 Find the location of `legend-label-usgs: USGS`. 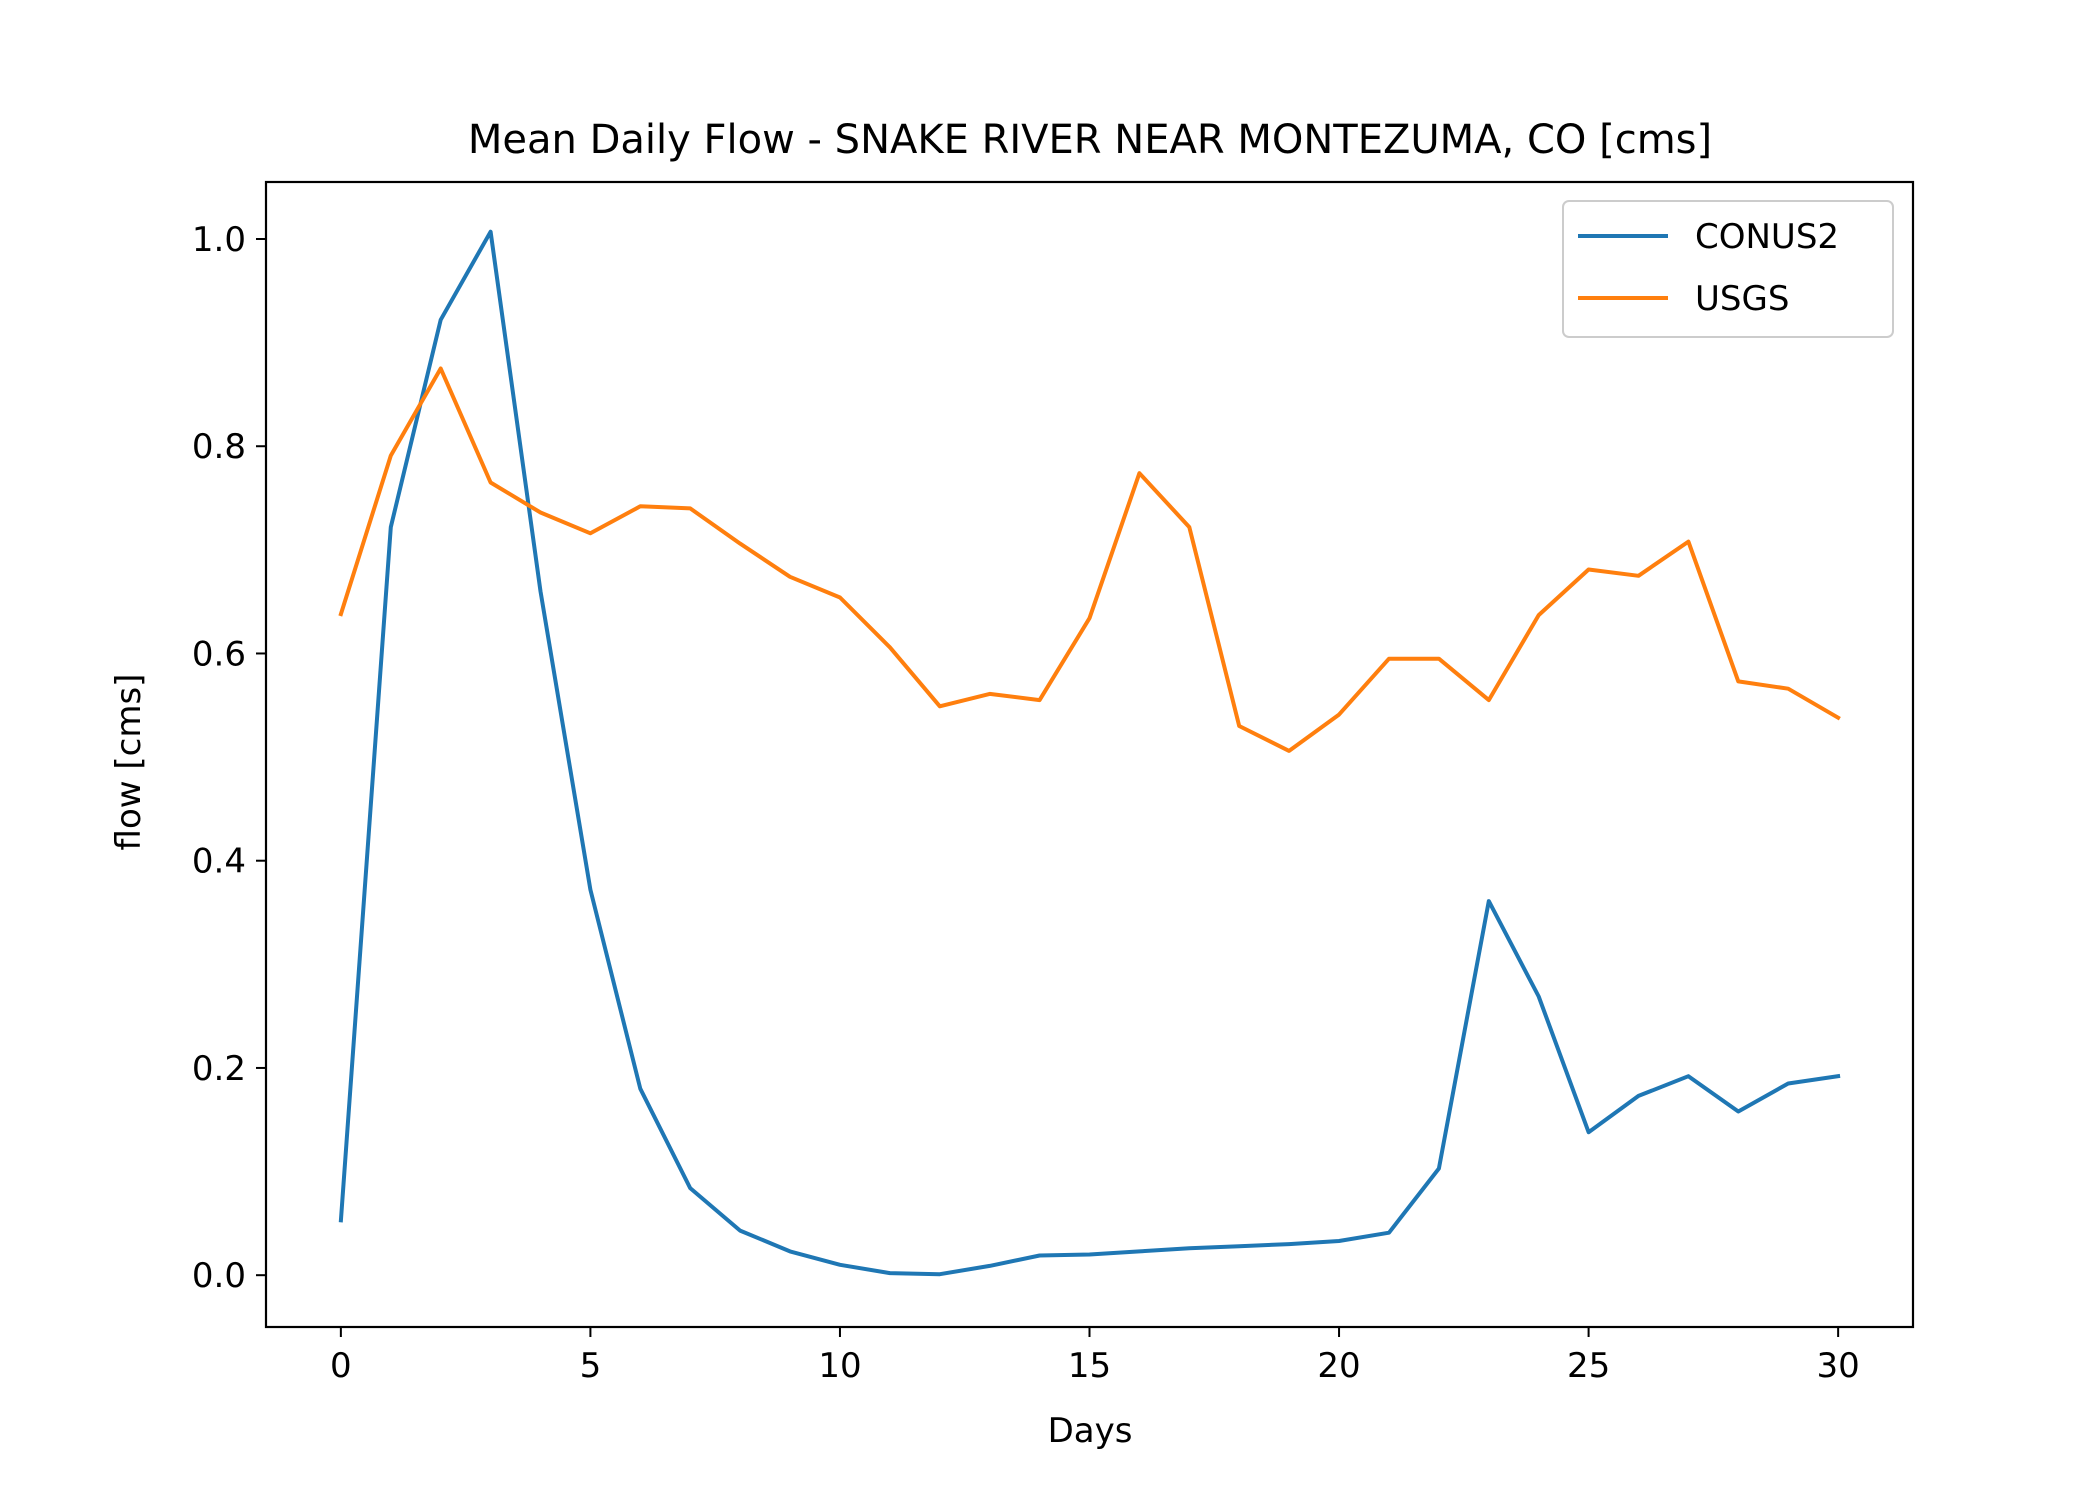

legend-label-usgs: USGS is located at coordinates (1742, 299).